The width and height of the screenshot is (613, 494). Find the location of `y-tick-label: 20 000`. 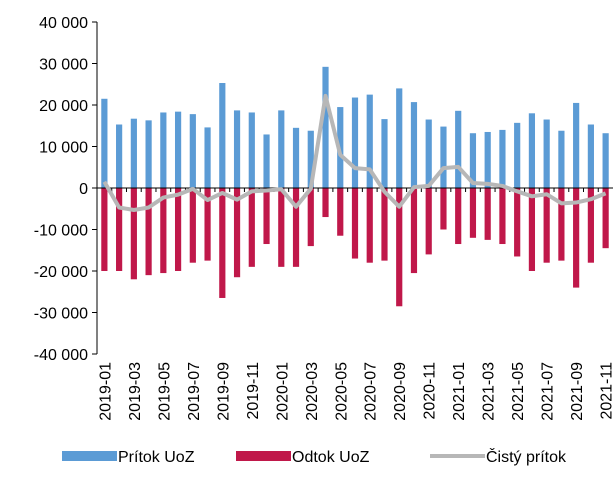

y-tick-label: 20 000 is located at coordinates (63, 106).